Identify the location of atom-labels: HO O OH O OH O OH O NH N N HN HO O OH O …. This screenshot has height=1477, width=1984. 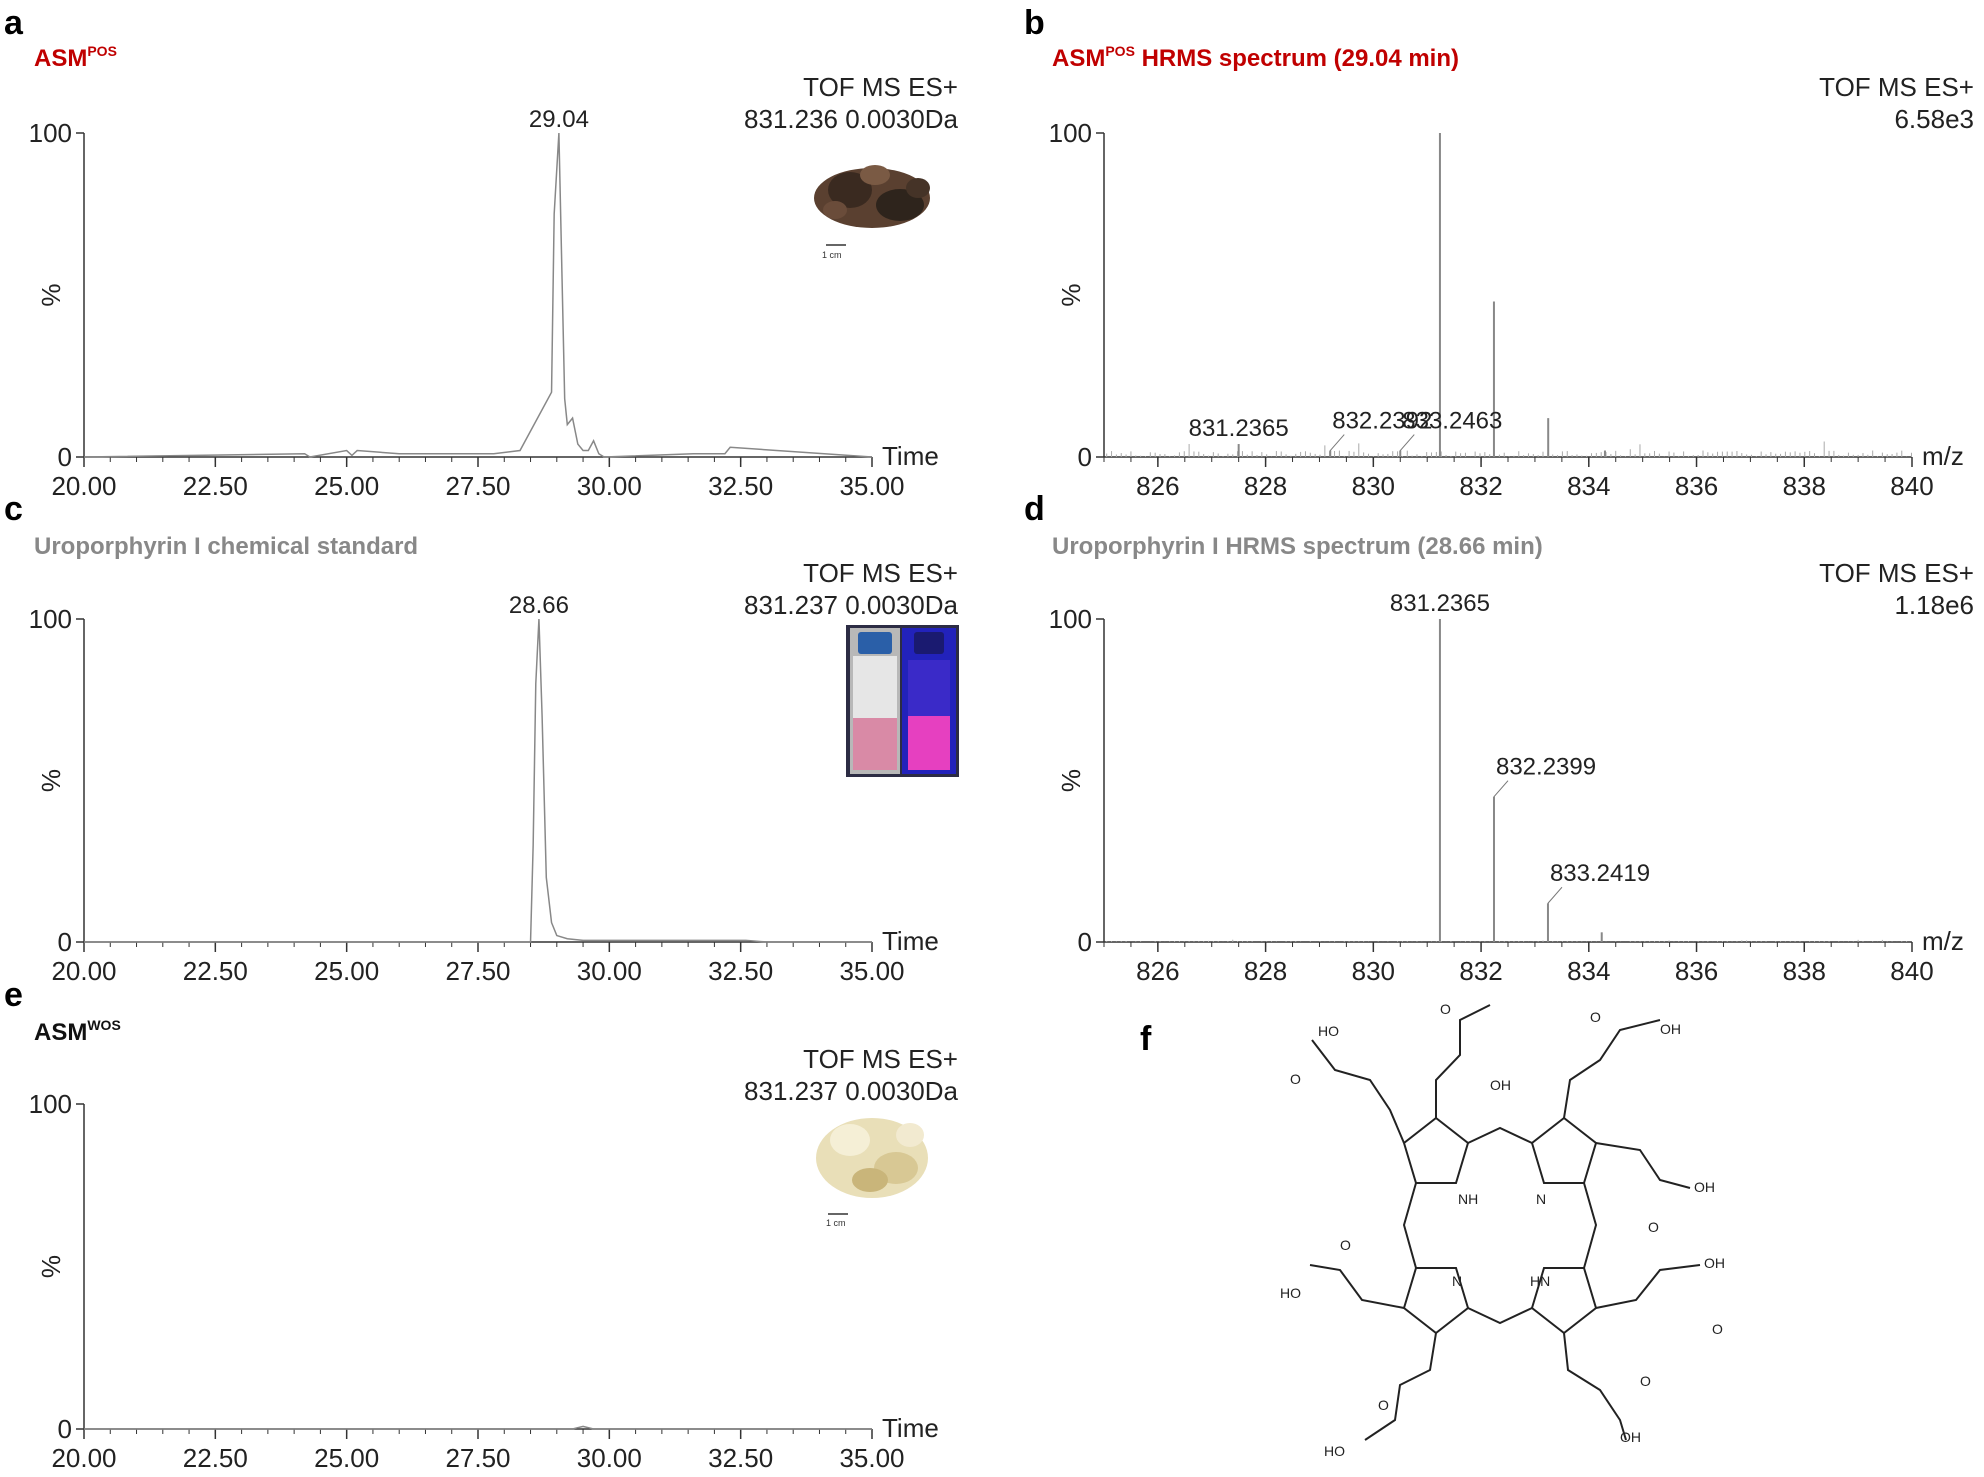
(1502, 1230).